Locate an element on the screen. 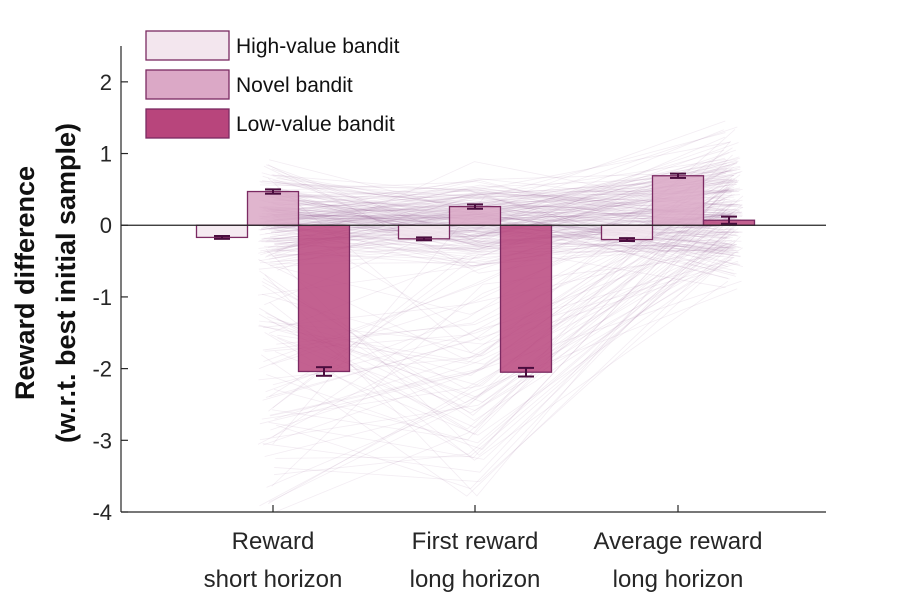 This screenshot has height=594, width=913. y-tick-label: -2 is located at coordinates (102, 369).